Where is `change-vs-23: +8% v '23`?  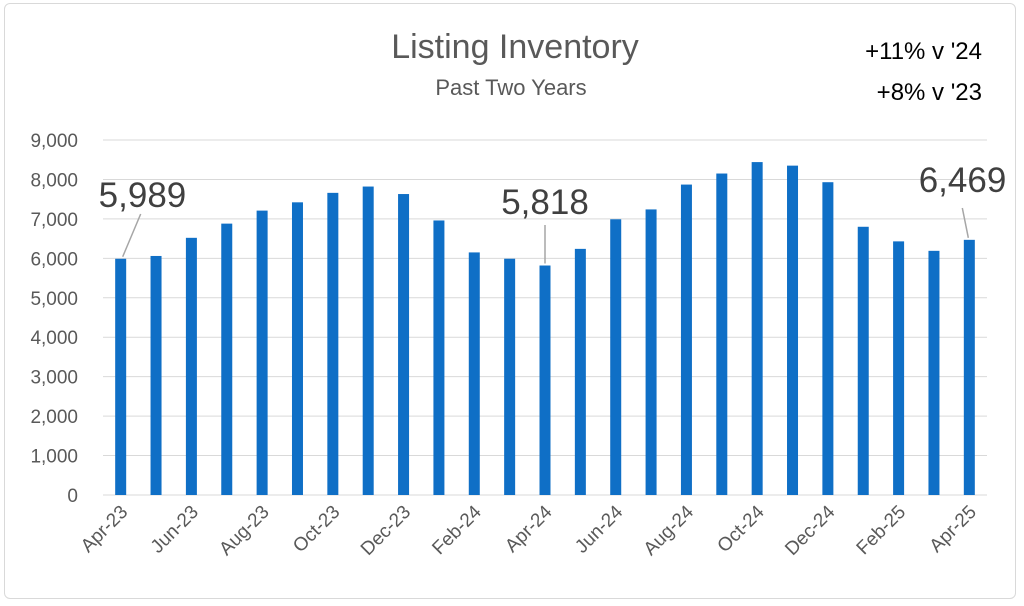 change-vs-23: +8% v '23 is located at coordinates (929, 92).